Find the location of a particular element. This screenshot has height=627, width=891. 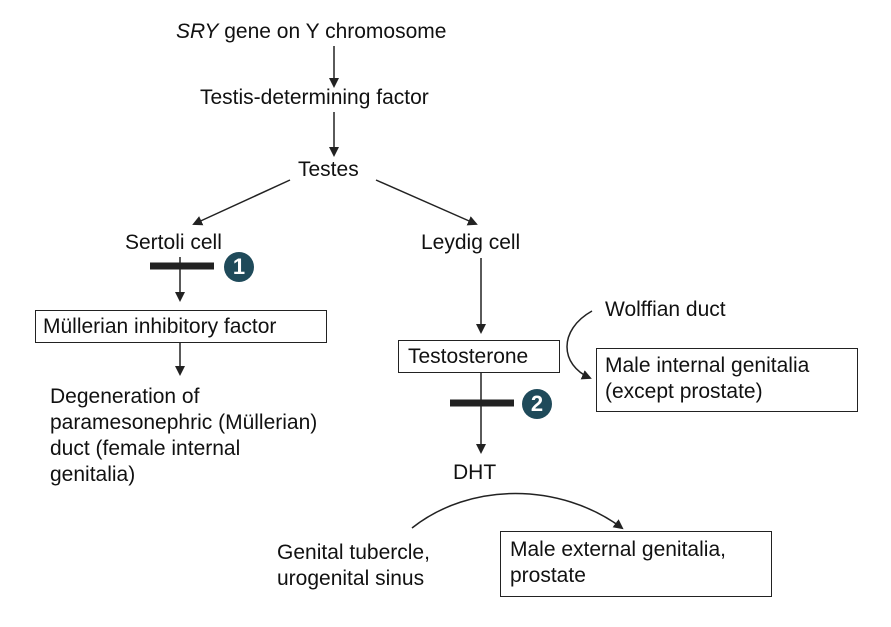

node-leydig-cell: Leydig cell is located at coordinates (471, 242).